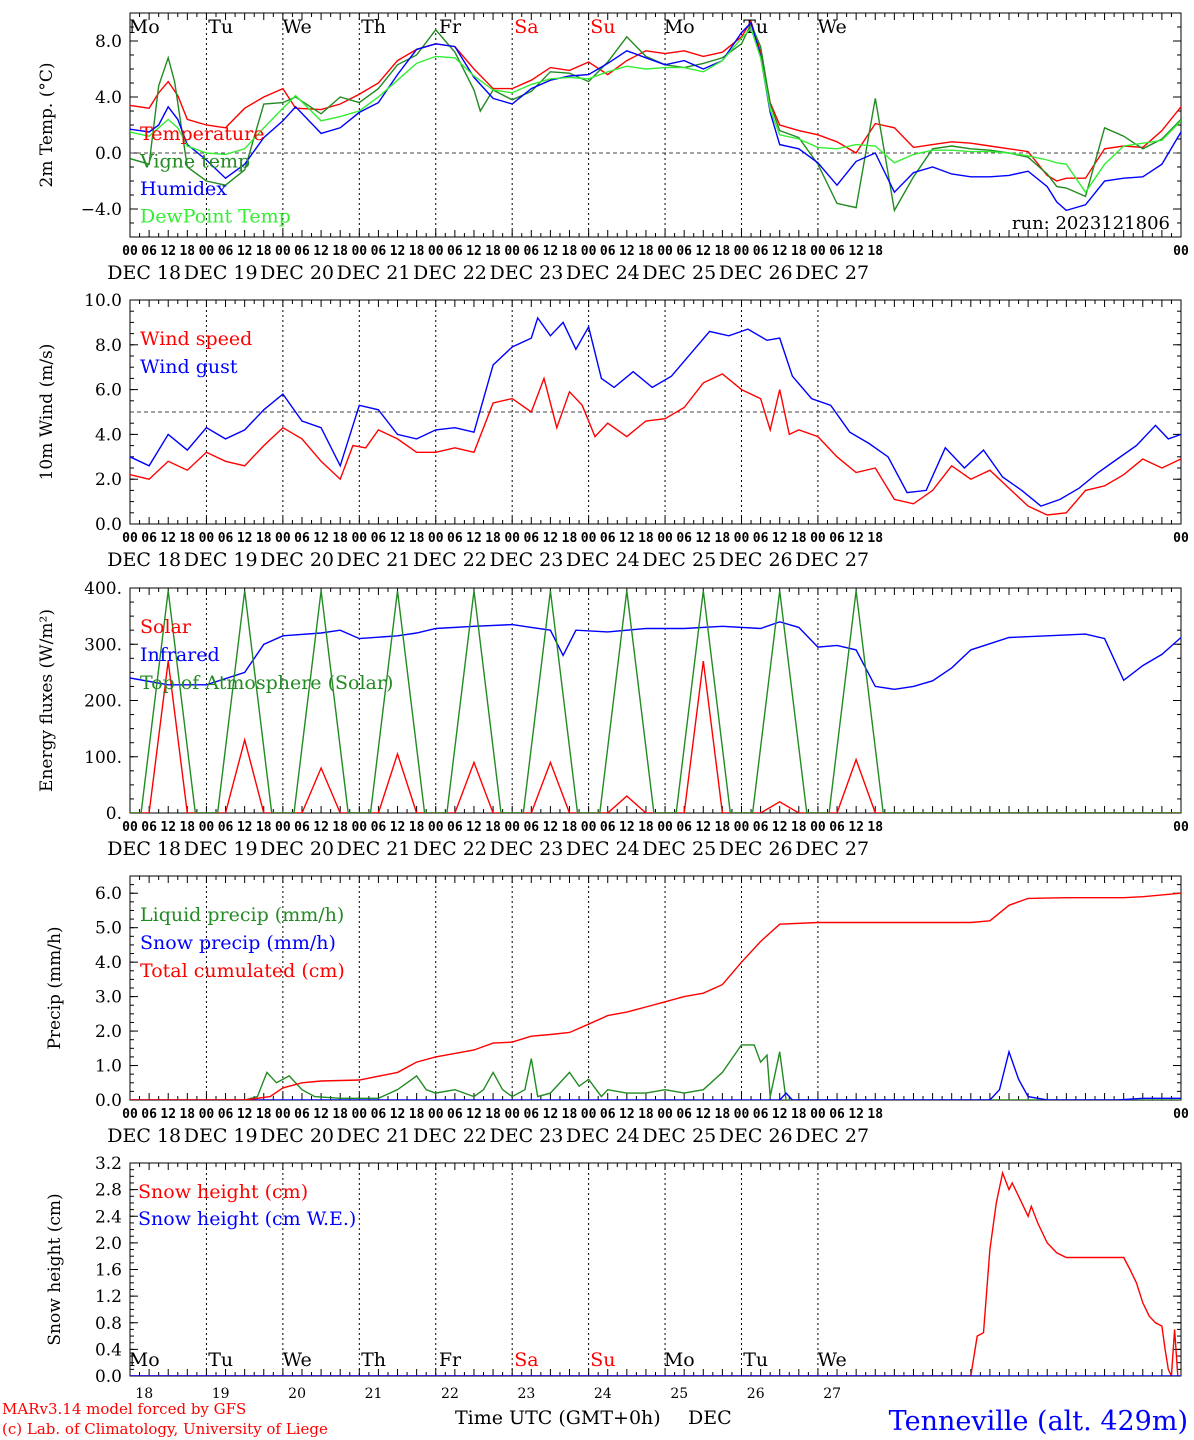 Image resolution: width=1194 pixels, height=1440 pixels. What do you see at coordinates (374, 560) in the screenshot?
I see `date-label: DEC 21` at bounding box center [374, 560].